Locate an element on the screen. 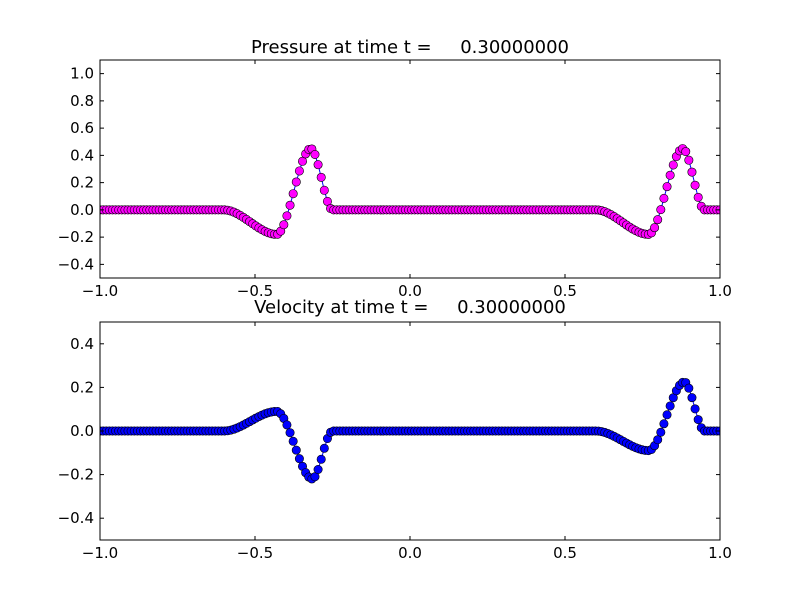 Image resolution: width=800 pixels, height=600 pixels. velocity-y-tick-label: 0.0 is located at coordinates (82, 431).